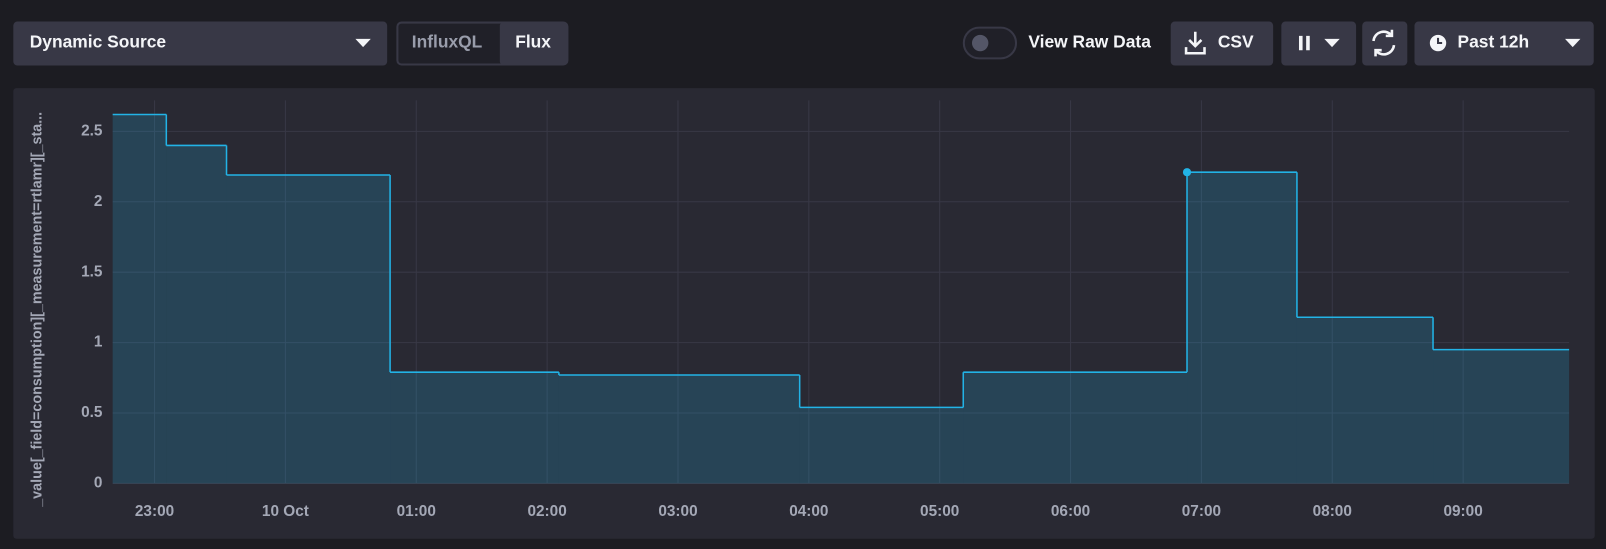  Describe the element at coordinates (1201, 511) in the screenshot. I see `x-tick-label: 07:00` at that location.